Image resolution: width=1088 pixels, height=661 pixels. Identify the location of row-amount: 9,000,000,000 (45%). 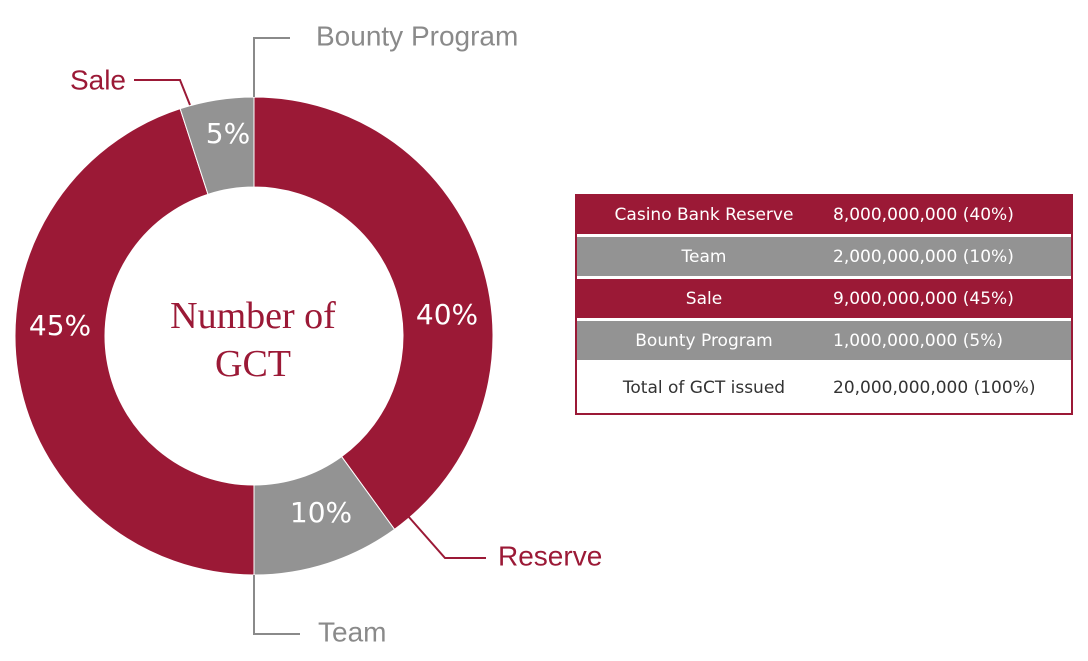
(923, 298).